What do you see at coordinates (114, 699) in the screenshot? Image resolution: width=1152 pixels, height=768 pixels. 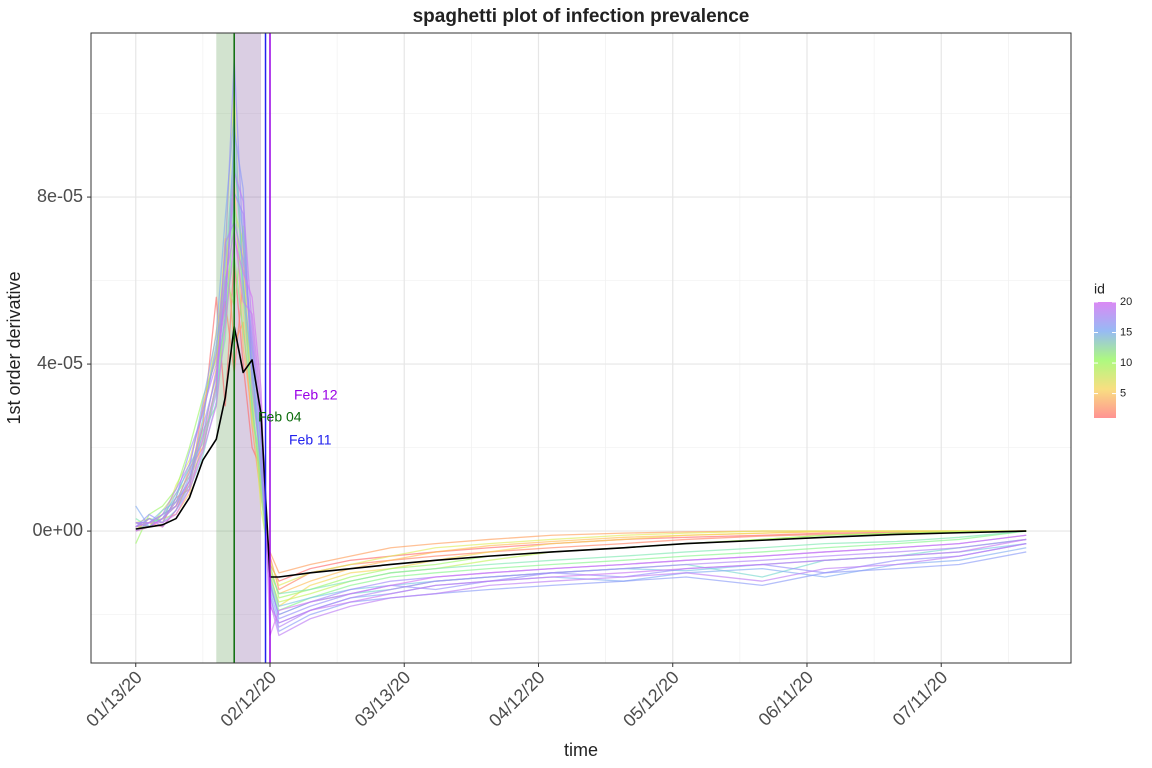 I see `x-tick-label: 01/13/20` at bounding box center [114, 699].